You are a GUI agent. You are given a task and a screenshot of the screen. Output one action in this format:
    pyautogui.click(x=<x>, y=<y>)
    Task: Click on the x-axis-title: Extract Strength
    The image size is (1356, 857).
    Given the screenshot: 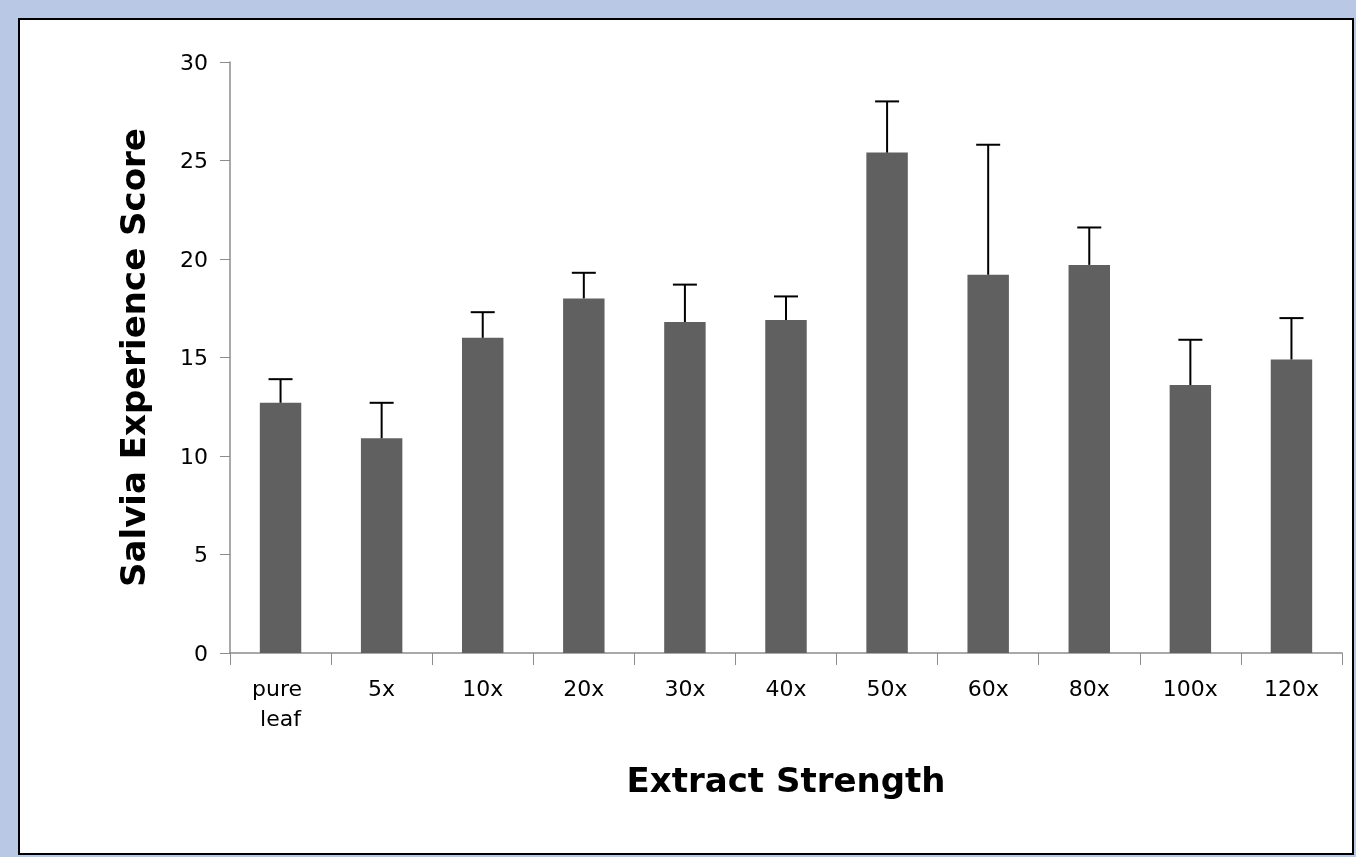 What is the action you would take?
    pyautogui.click(x=786, y=780)
    